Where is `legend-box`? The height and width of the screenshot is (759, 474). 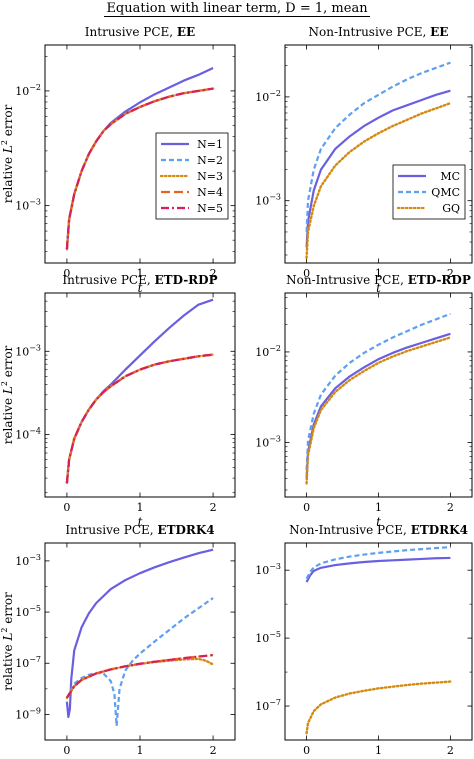
legend-box is located at coordinates (429, 192).